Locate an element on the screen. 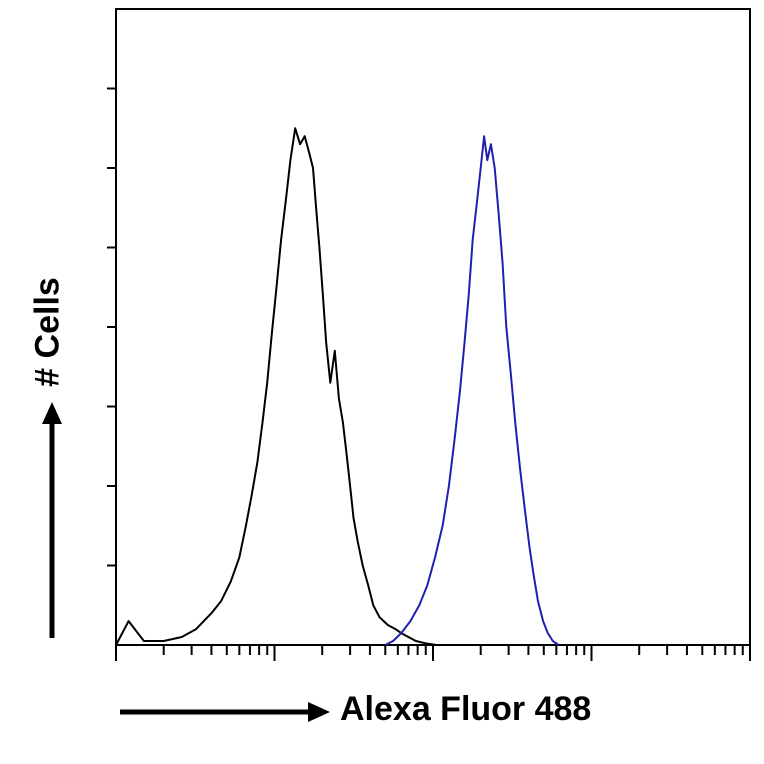 Image resolution: width=764 pixels, height=764 pixels. y-arrow-head is located at coordinates (52, 413).